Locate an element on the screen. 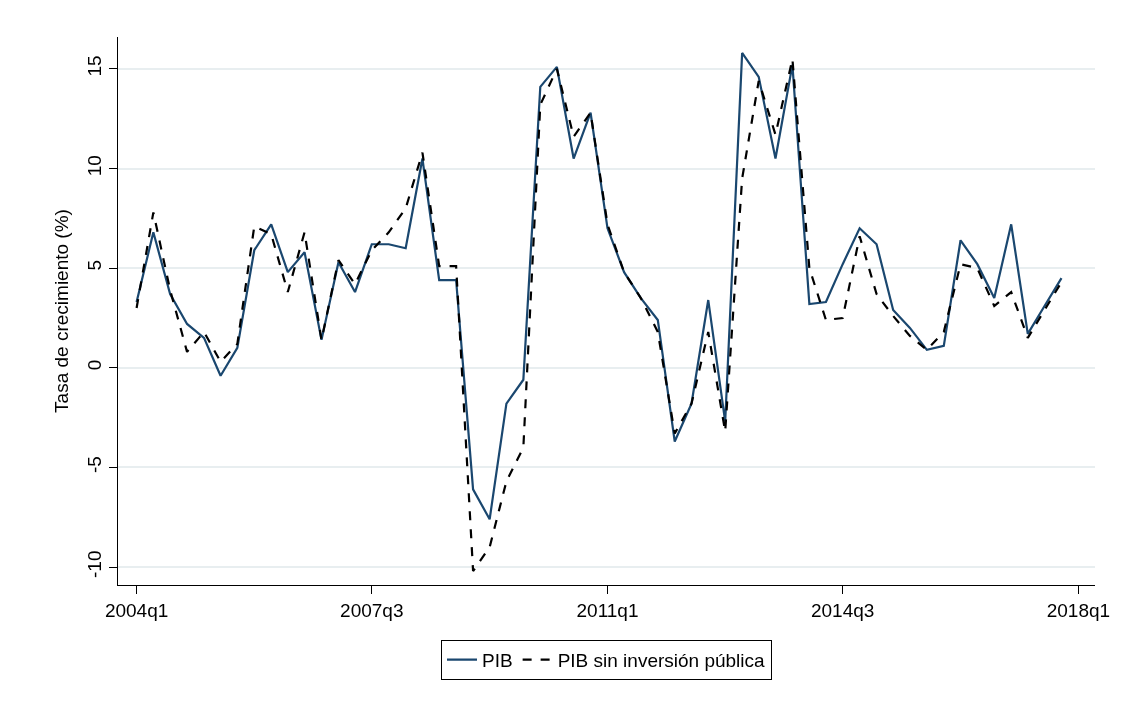 This screenshot has width=1123, height=710. x-tick-label: 2011q1 is located at coordinates (607, 610).